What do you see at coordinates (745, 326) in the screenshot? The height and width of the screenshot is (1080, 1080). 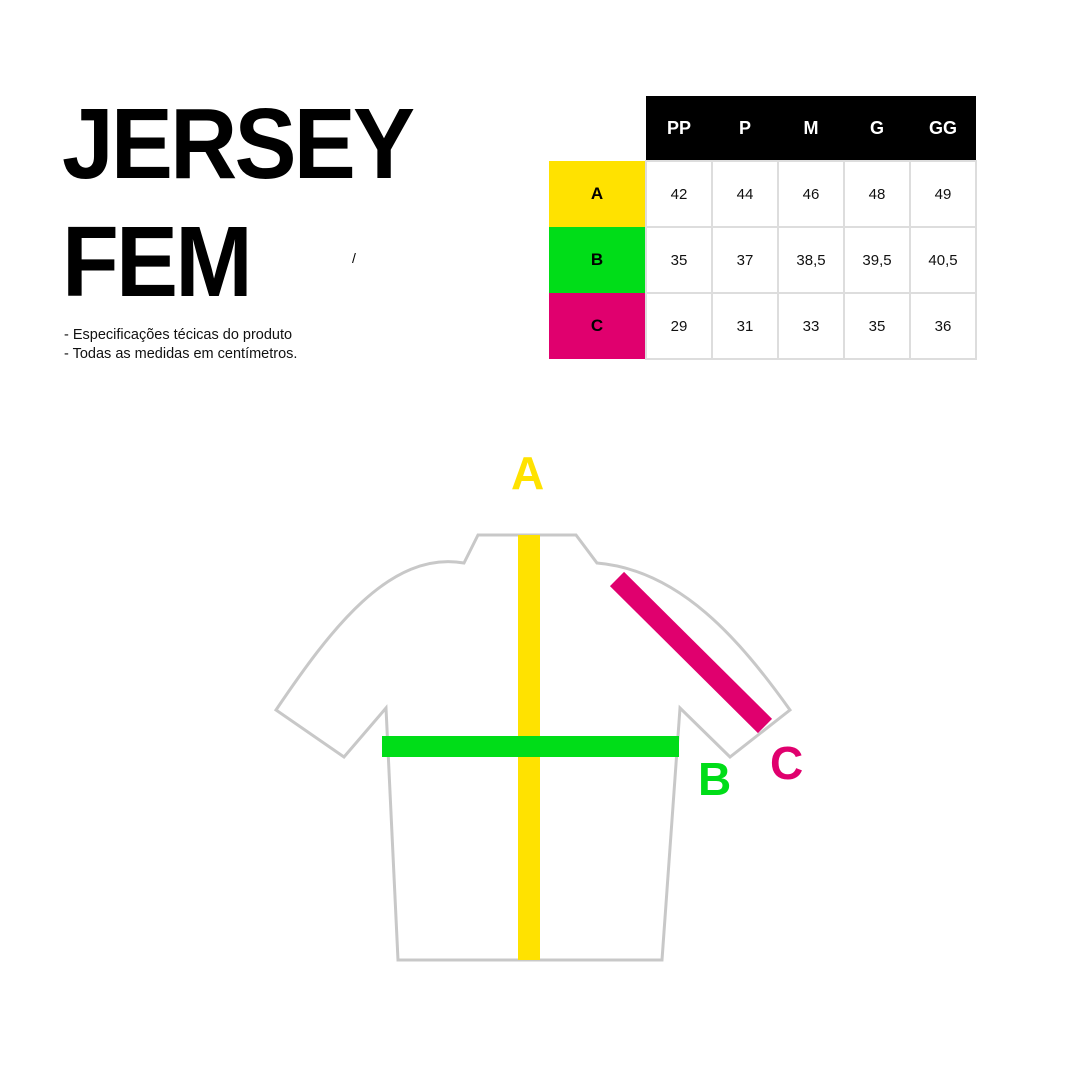 I see `cell: 31` at bounding box center [745, 326].